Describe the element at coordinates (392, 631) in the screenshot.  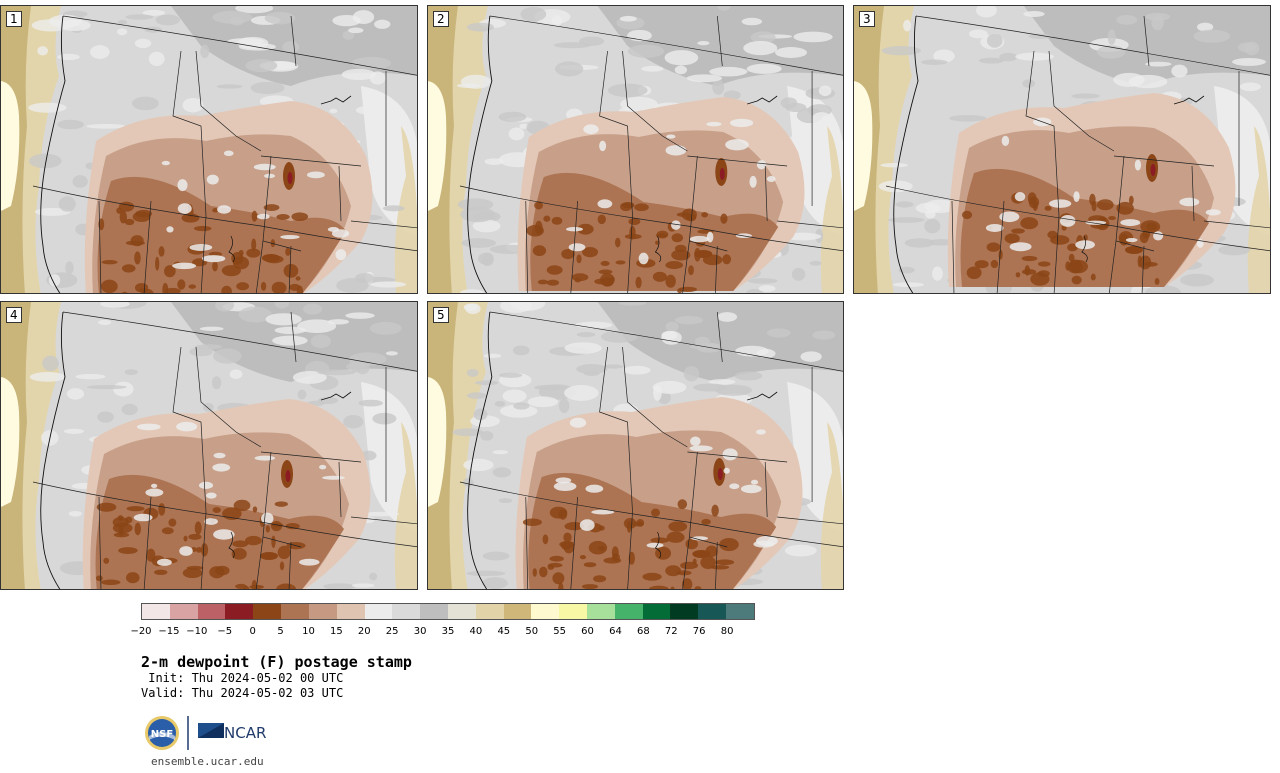
I see `colorbar-tick-label: 25` at that location.